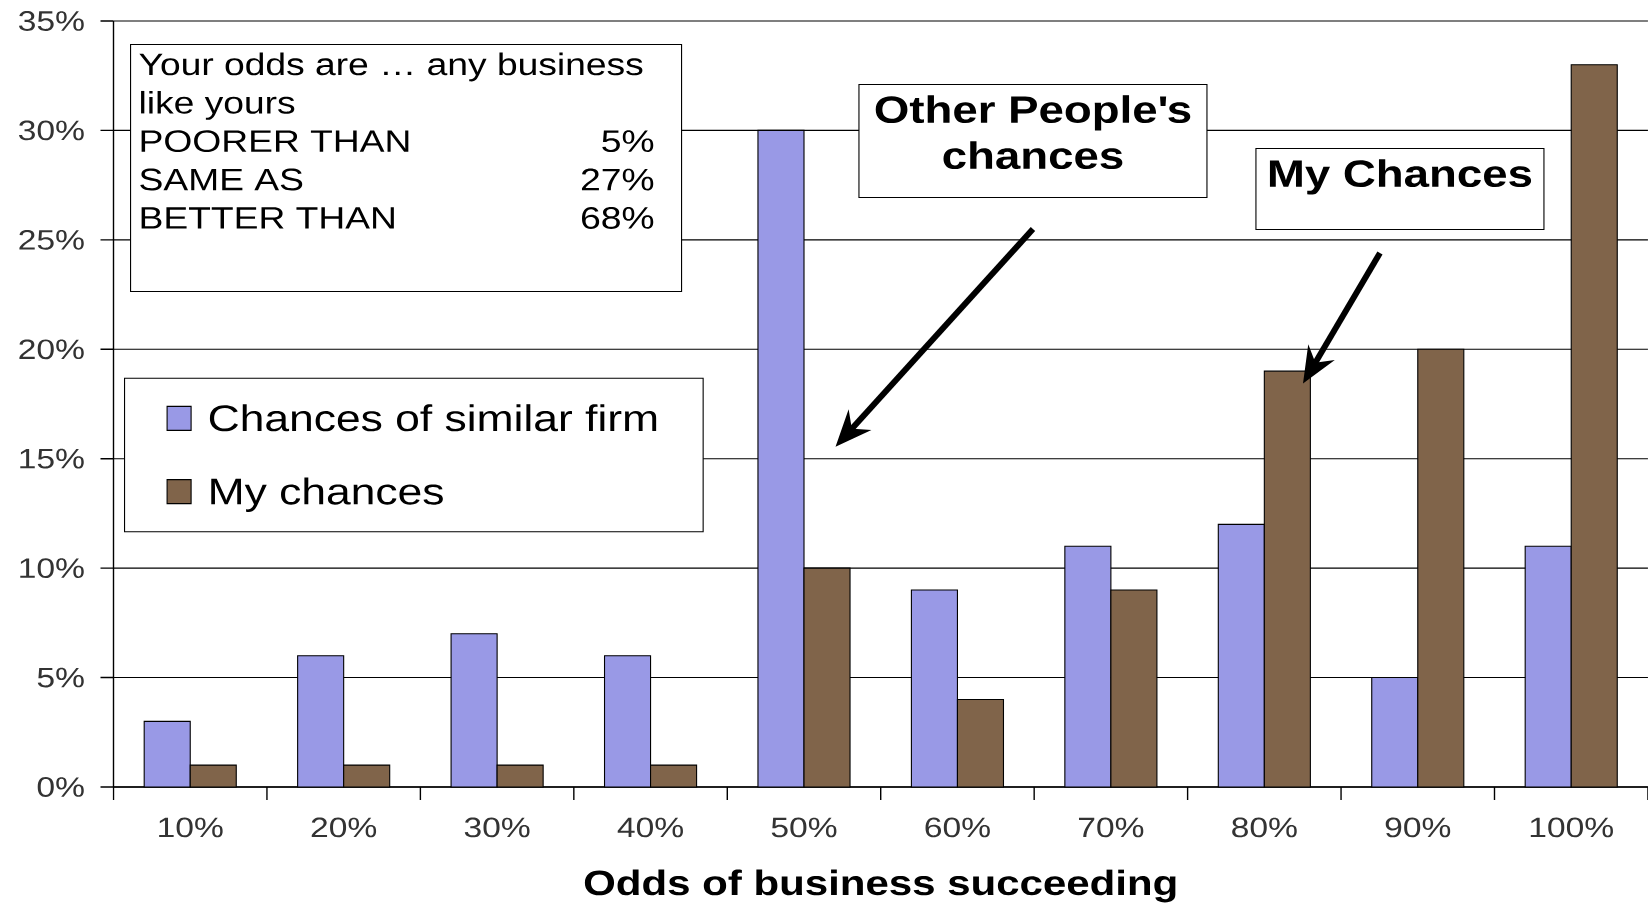 This screenshot has height=903, width=1648. What do you see at coordinates (957, 827) in the screenshot?
I see `x-tick-label: 60%` at bounding box center [957, 827].